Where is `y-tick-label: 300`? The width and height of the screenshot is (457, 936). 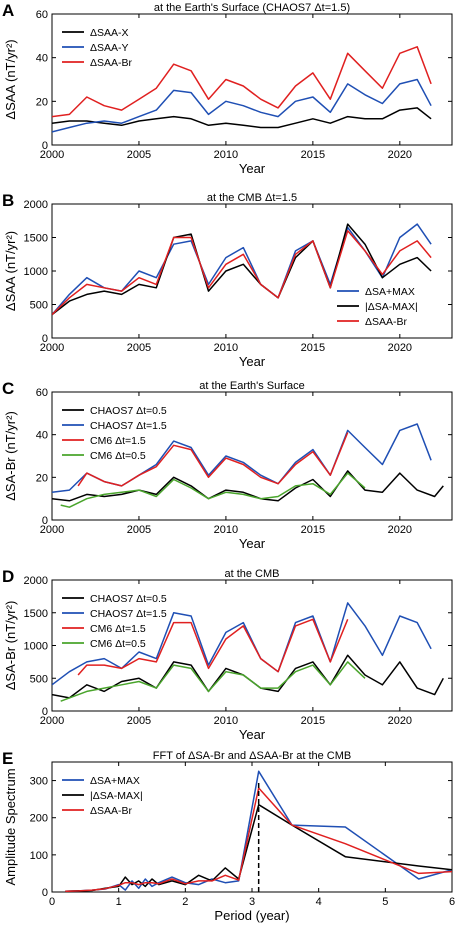
y-tick-label: 300 is located at coordinates (39, 782).